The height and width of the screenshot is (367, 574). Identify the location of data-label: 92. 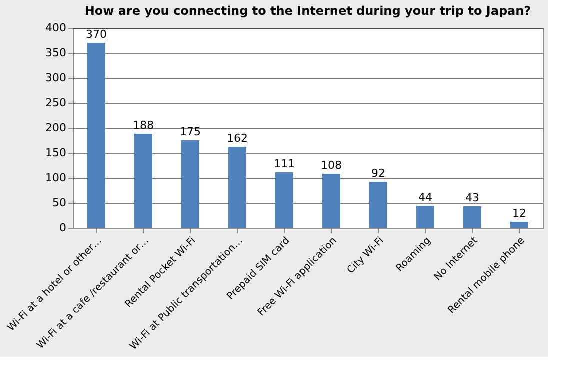
(379, 173).